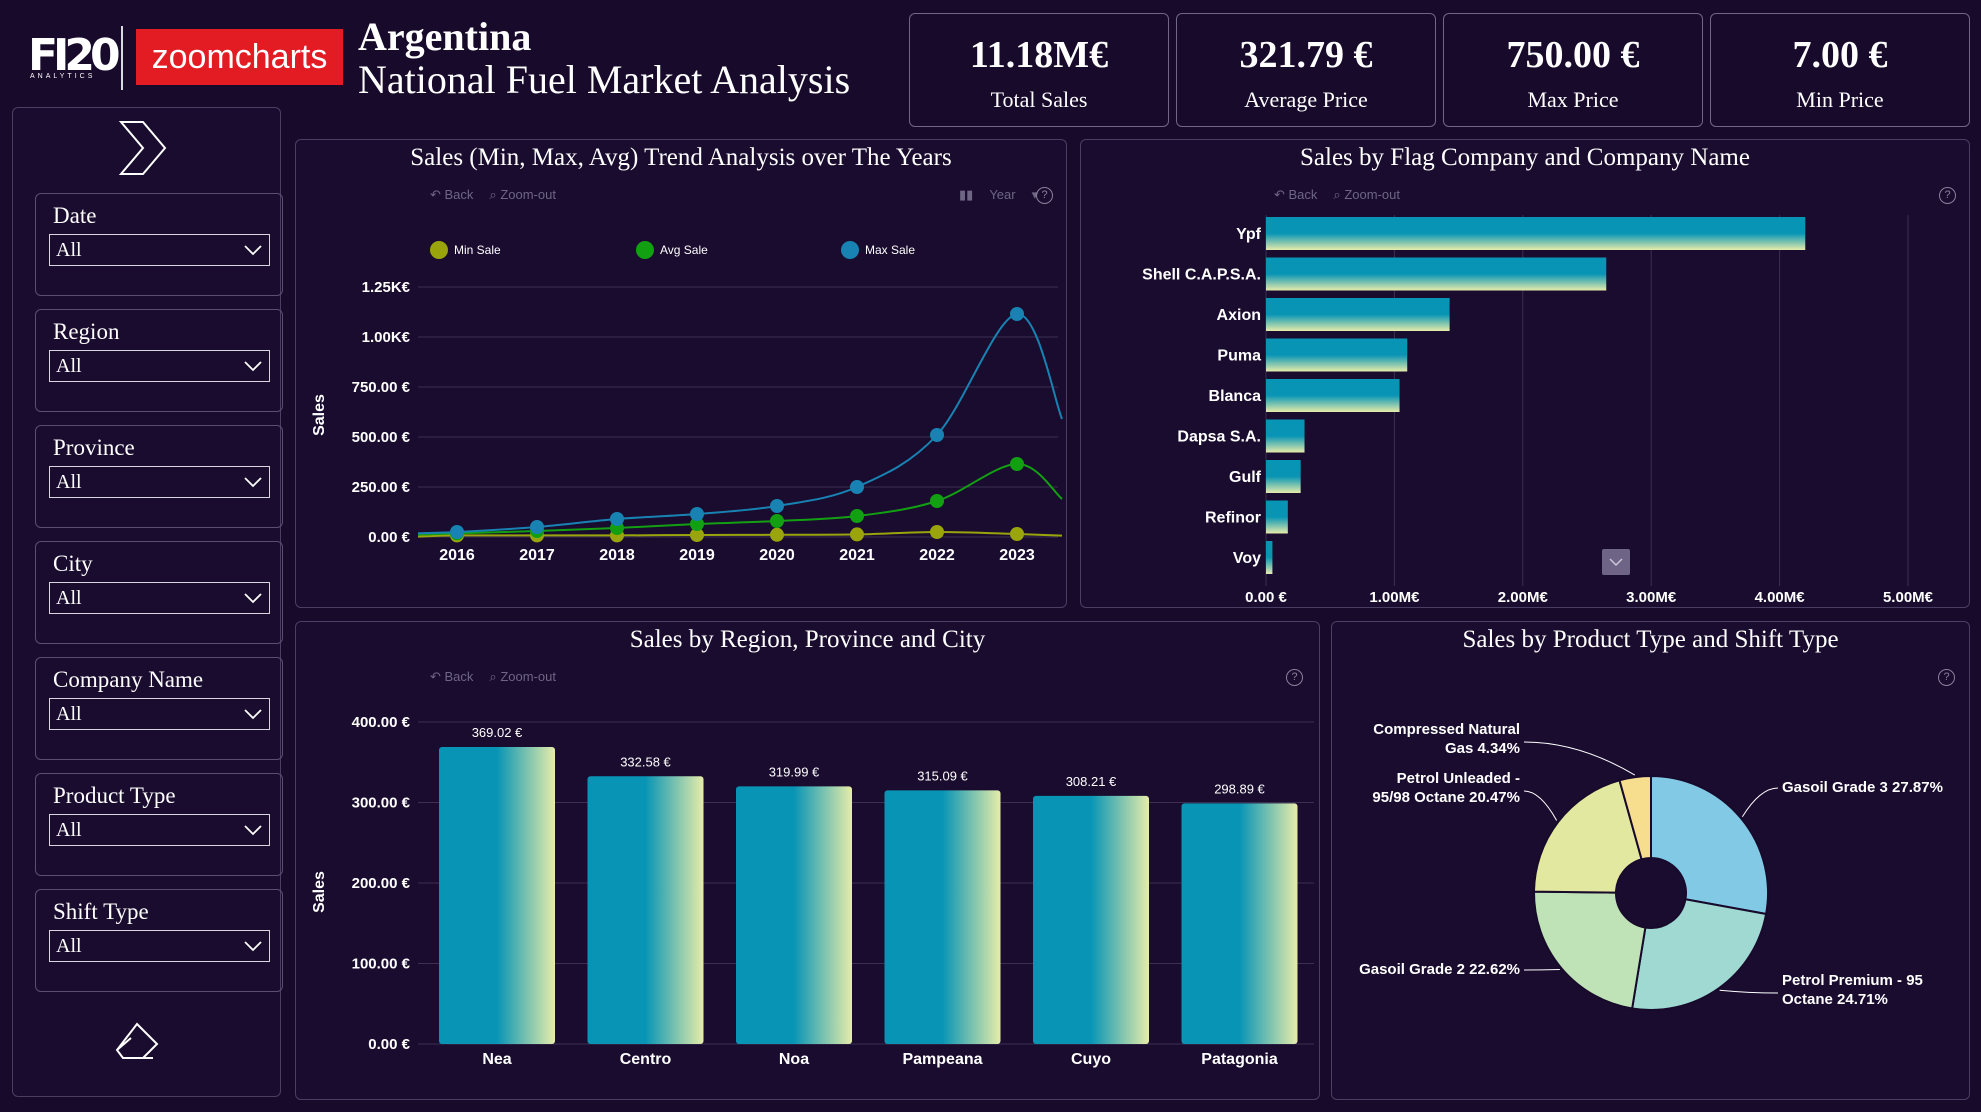 The width and height of the screenshot is (1981, 1112). What do you see at coordinates (457, 555) in the screenshot?
I see `x-tick-label: 2016` at bounding box center [457, 555].